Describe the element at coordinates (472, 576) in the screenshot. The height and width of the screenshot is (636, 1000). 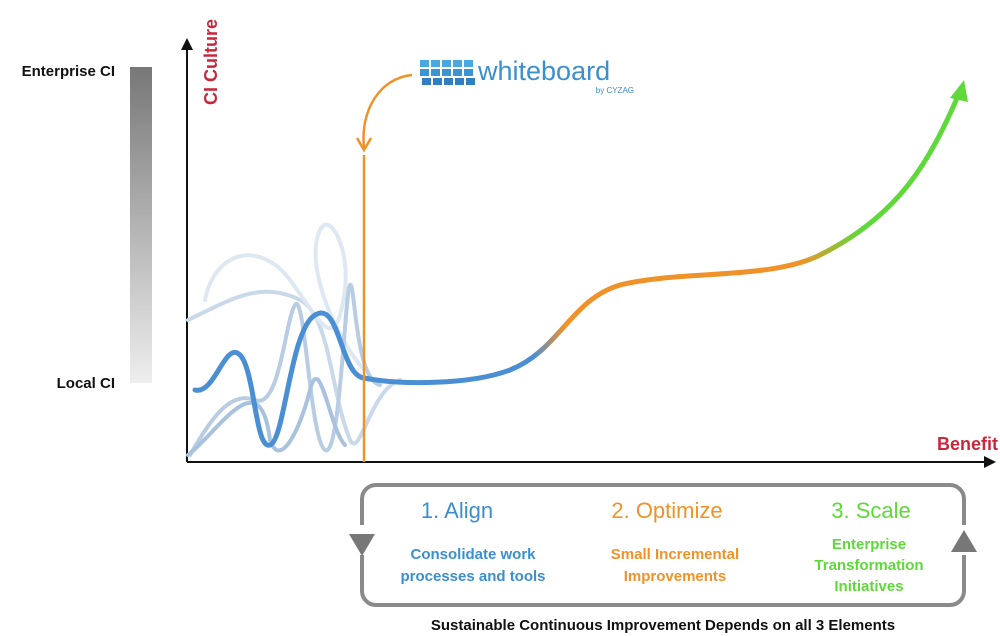
I see `step-description: processes and tools` at that location.